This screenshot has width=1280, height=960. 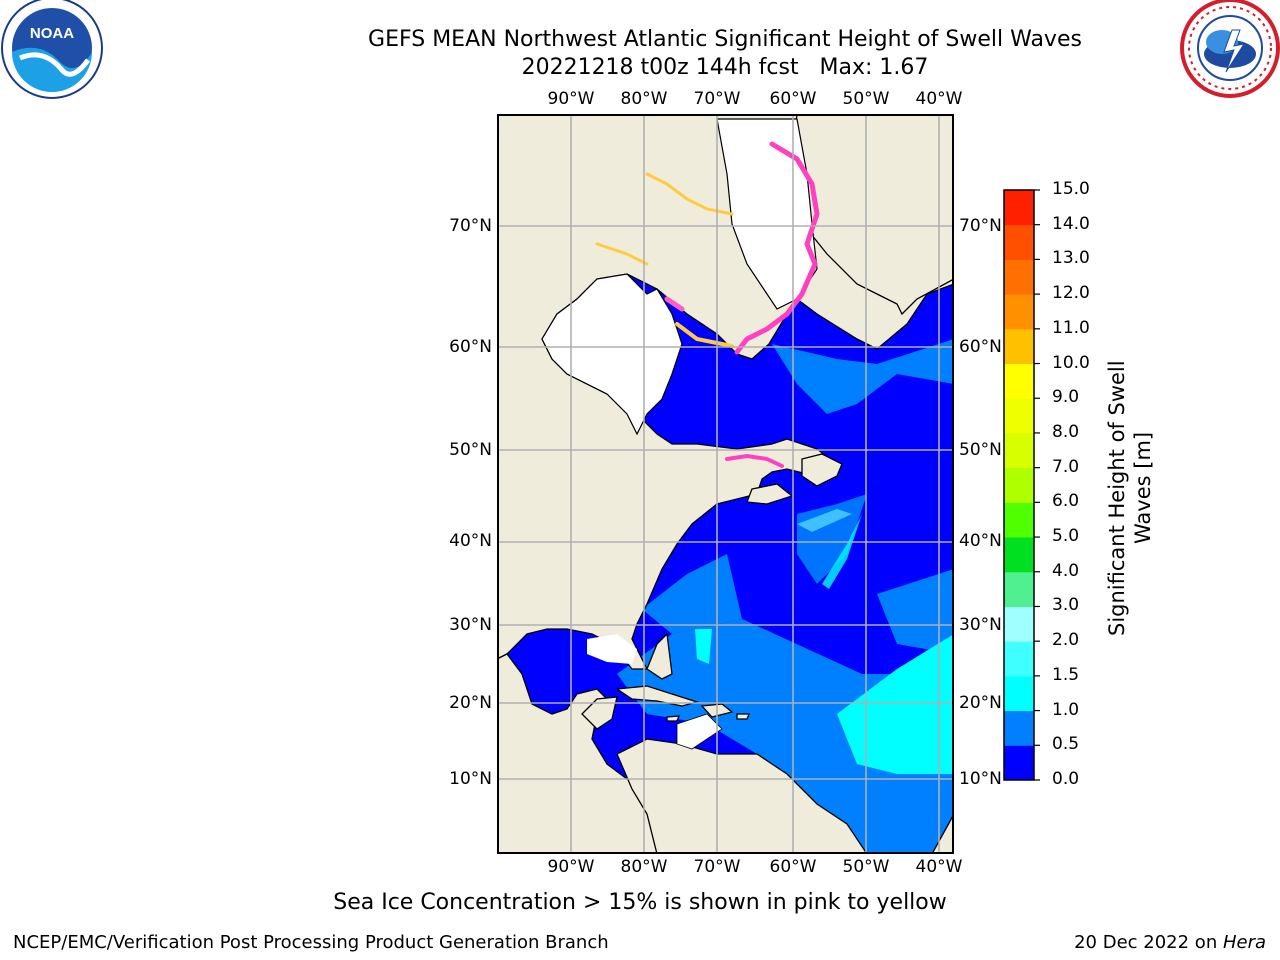 I want to click on lon-label-bottom: 90°W, so click(x=571, y=867).